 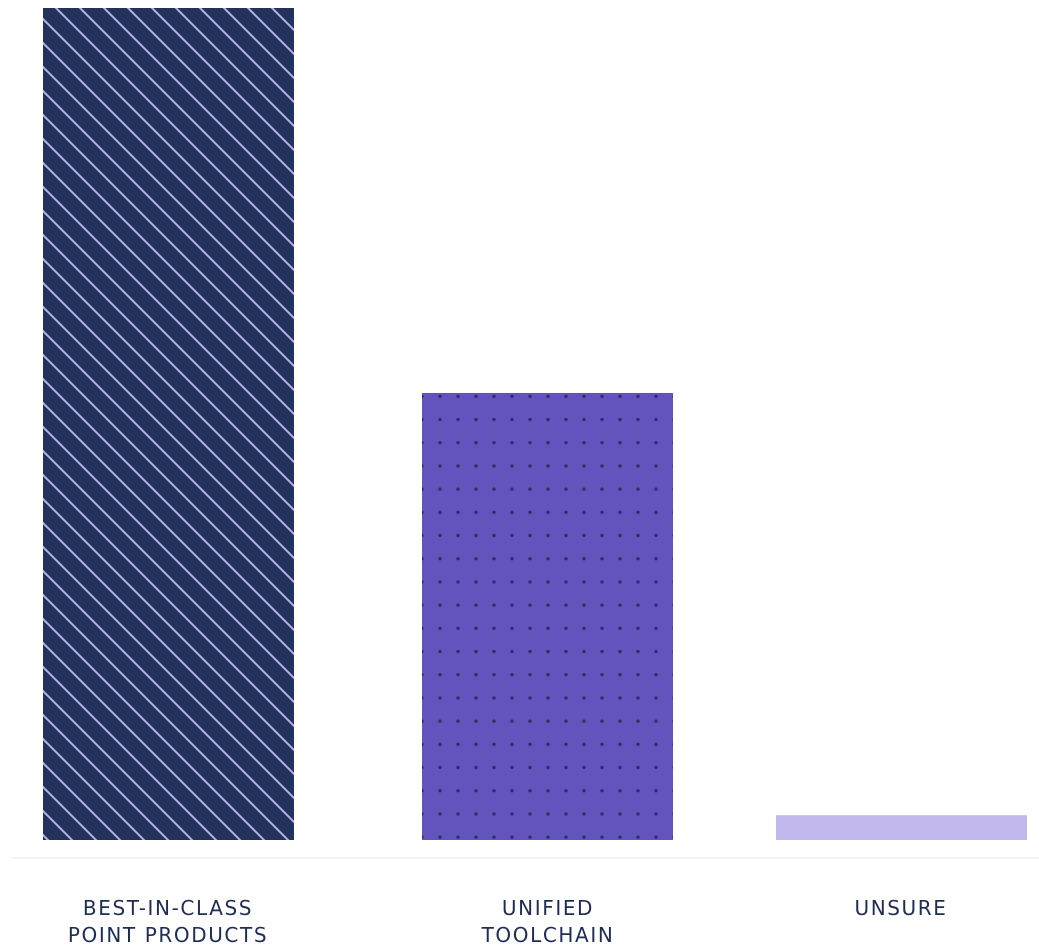 I want to click on category-label-line: TOOLCHAIN, so click(x=548, y=935).